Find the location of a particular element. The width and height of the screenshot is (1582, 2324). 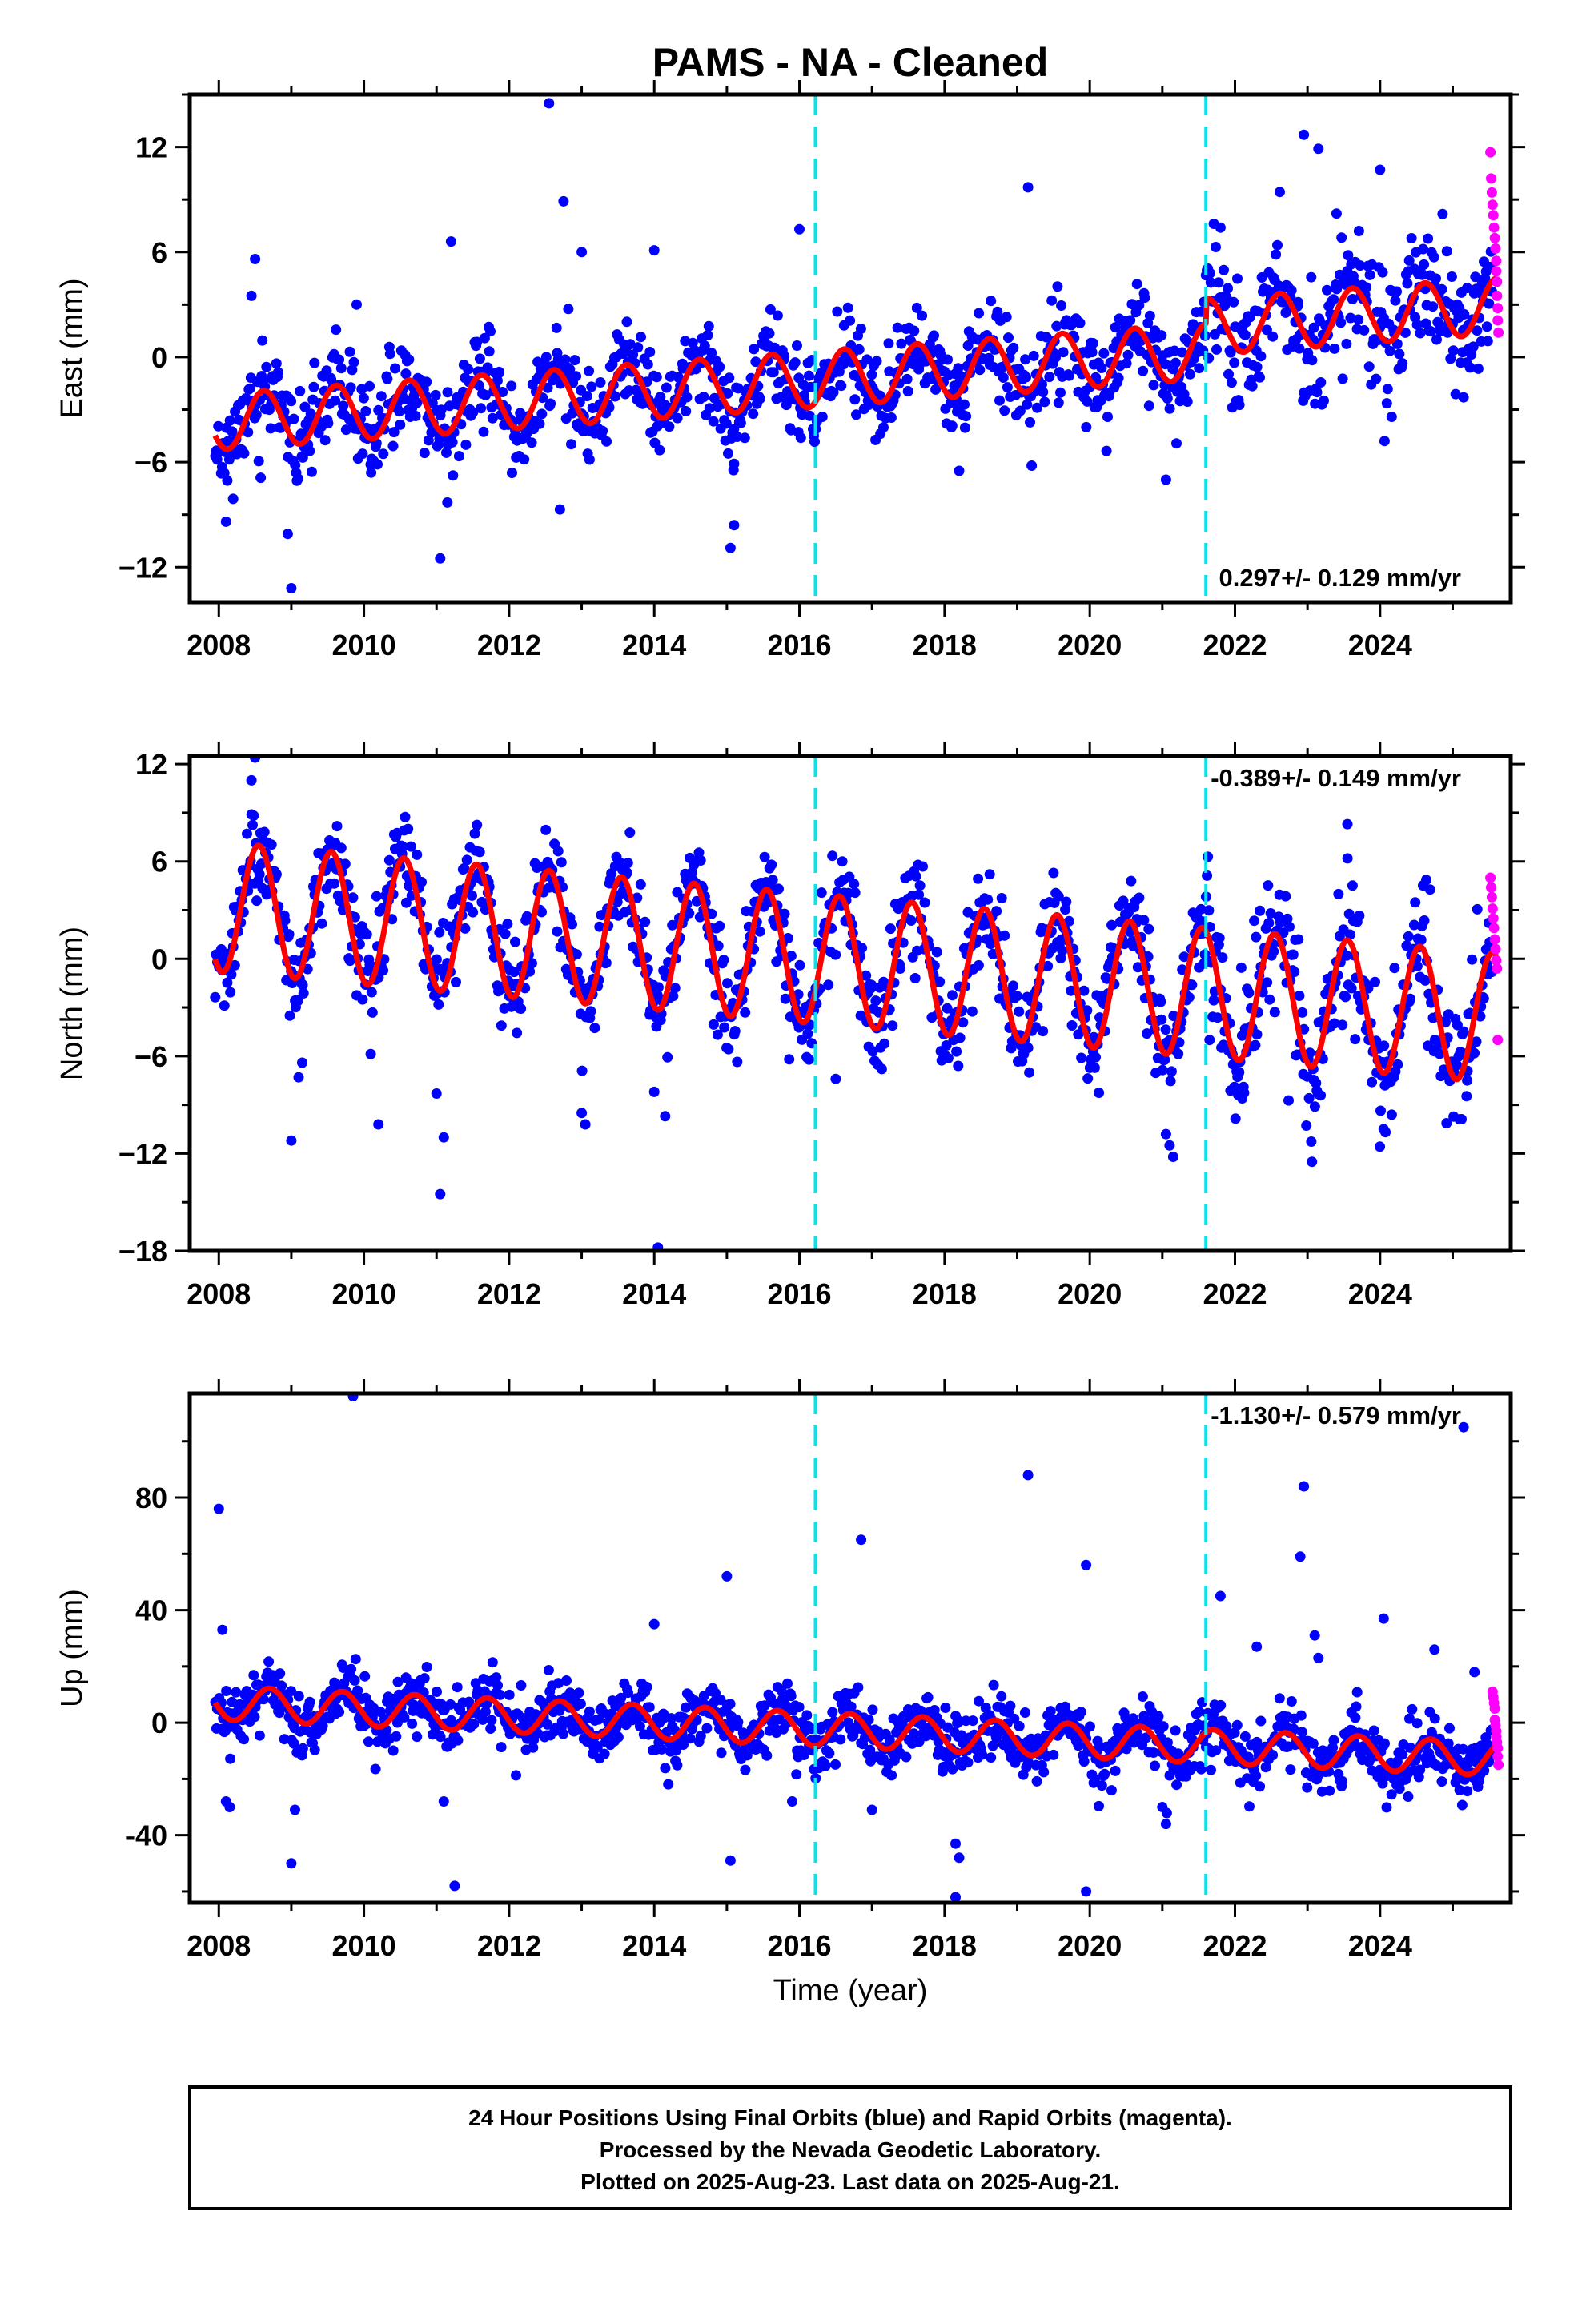

y-tick-label: 0 is located at coordinates (159, 959).